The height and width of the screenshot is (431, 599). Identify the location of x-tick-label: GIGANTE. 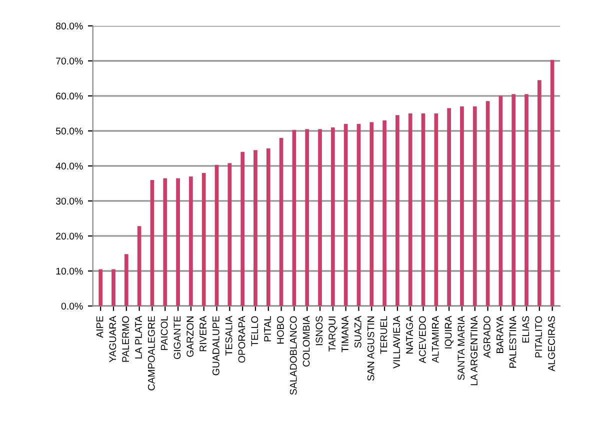
(177, 337).